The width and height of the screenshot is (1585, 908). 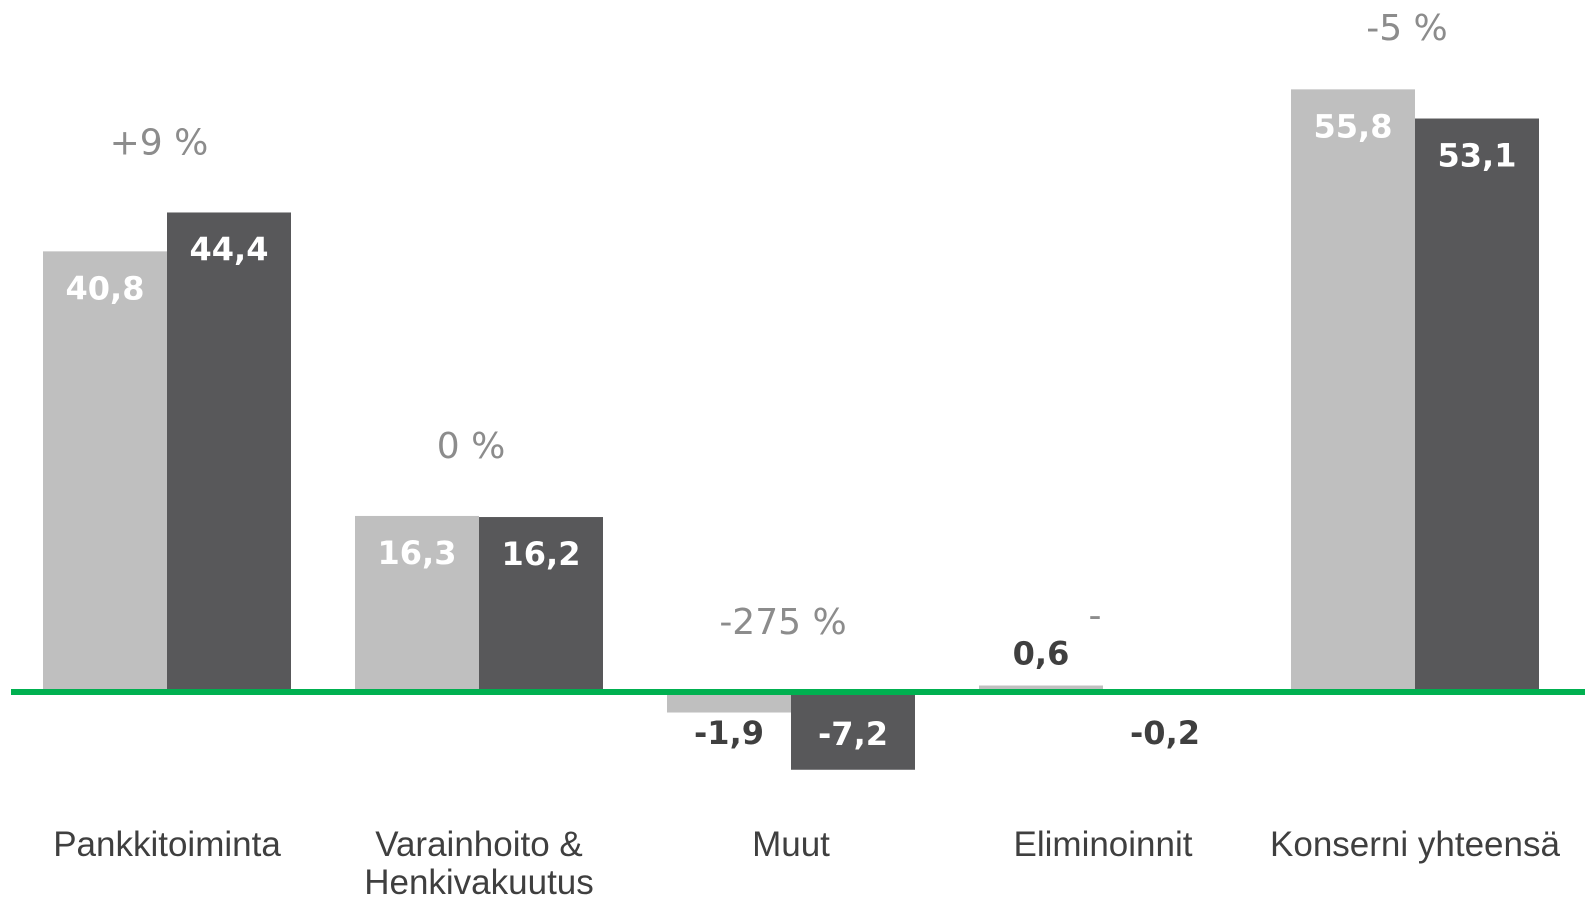 What do you see at coordinates (1415, 844) in the screenshot?
I see `x-tick-label: Konserni yhteensä` at bounding box center [1415, 844].